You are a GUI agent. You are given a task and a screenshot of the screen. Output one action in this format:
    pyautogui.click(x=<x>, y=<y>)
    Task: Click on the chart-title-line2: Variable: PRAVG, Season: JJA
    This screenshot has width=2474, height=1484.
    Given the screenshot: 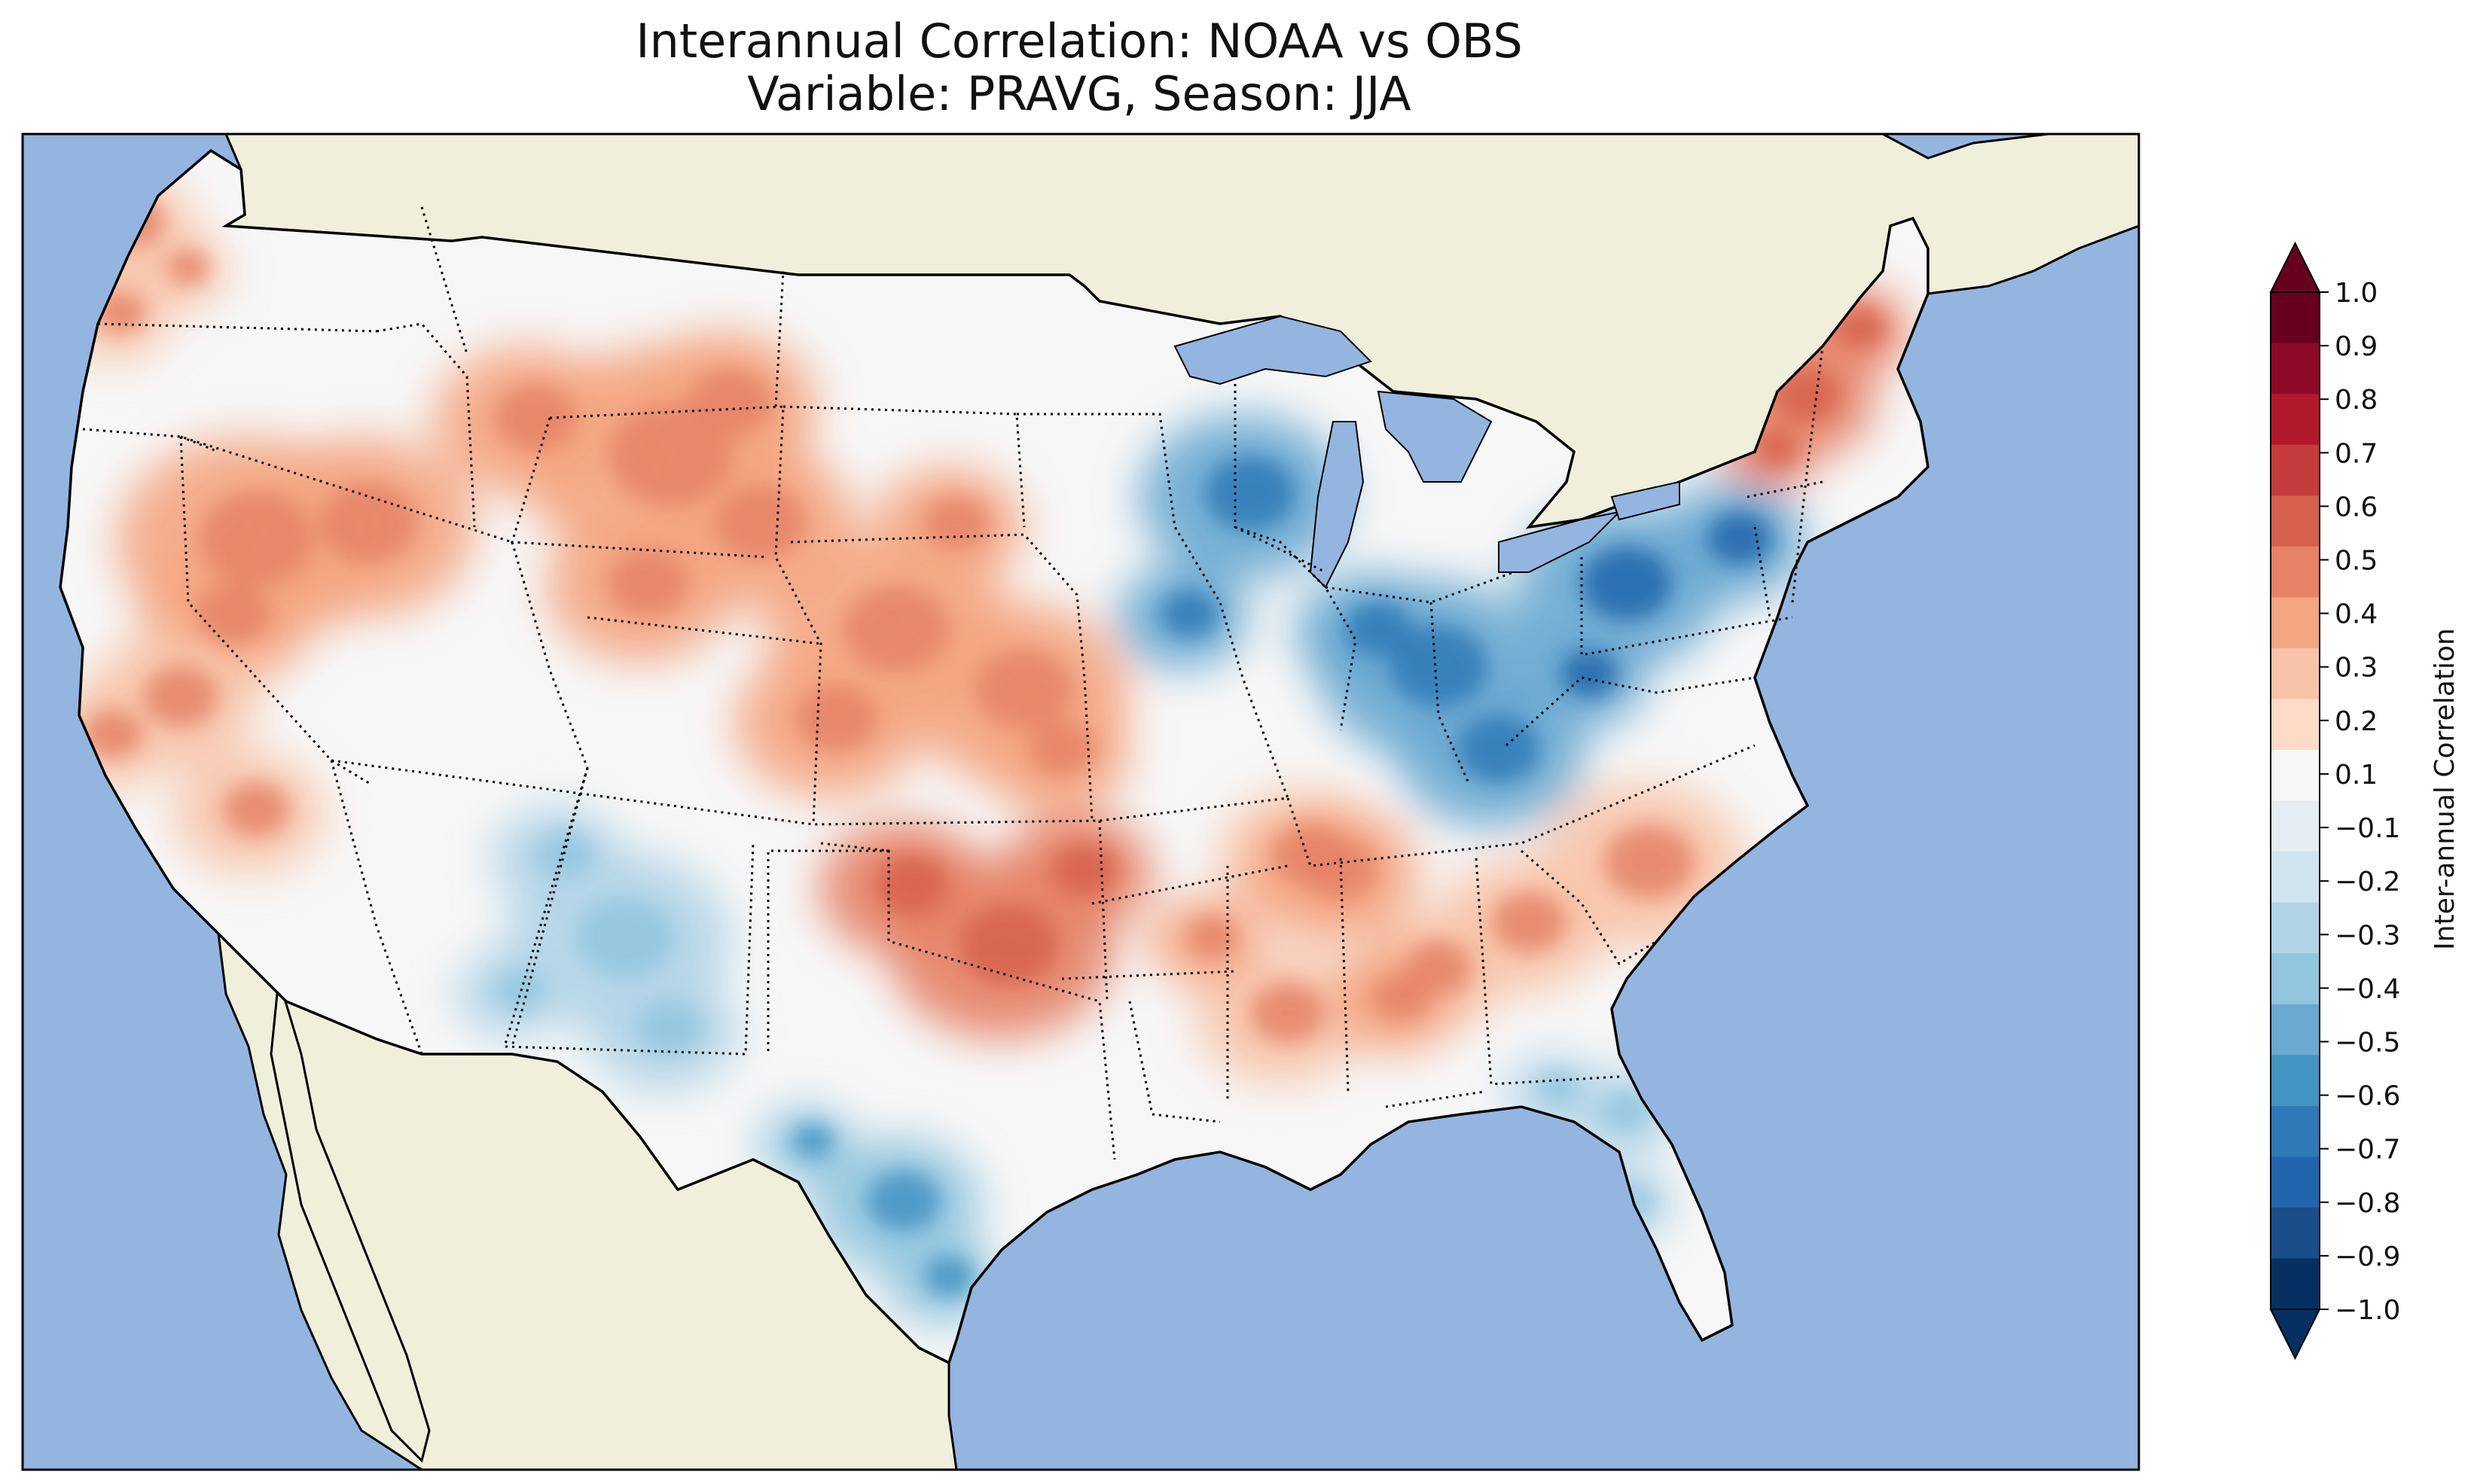 What is the action you would take?
    pyautogui.click(x=1079, y=93)
    